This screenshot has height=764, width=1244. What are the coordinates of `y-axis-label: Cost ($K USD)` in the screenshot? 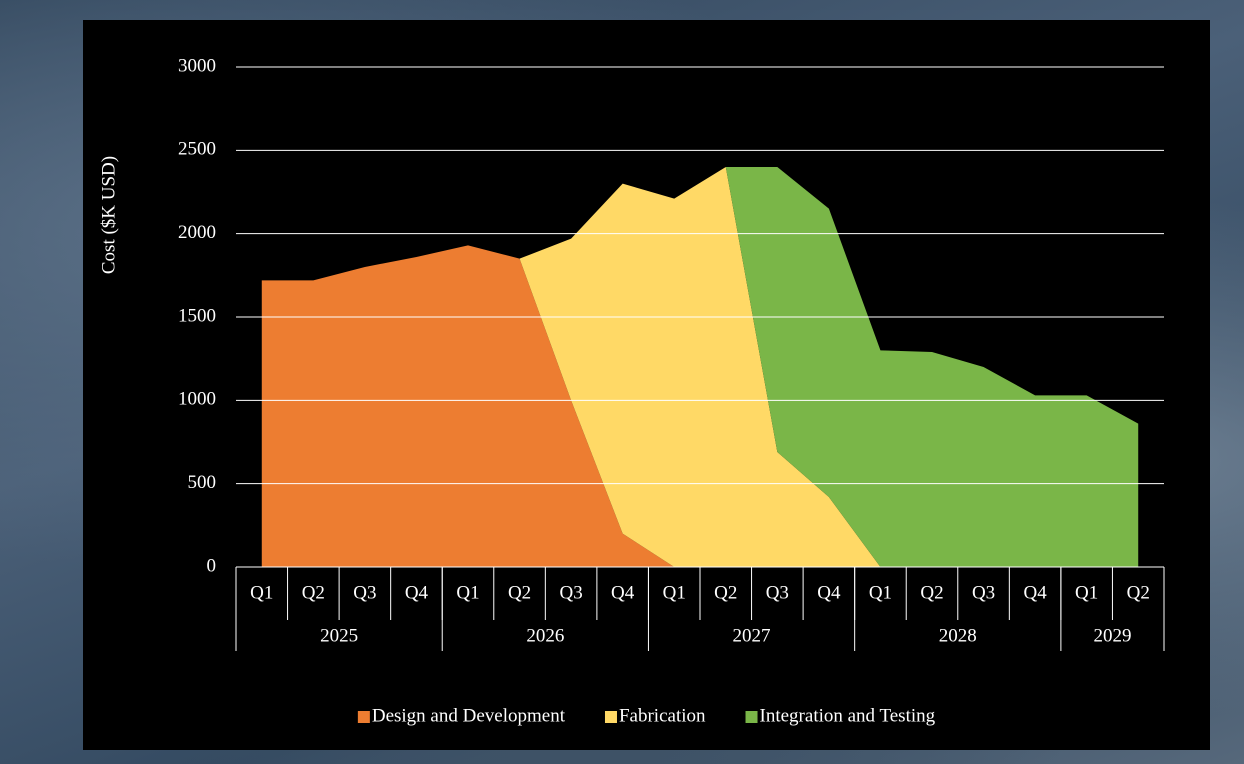 It's located at (108, 215).